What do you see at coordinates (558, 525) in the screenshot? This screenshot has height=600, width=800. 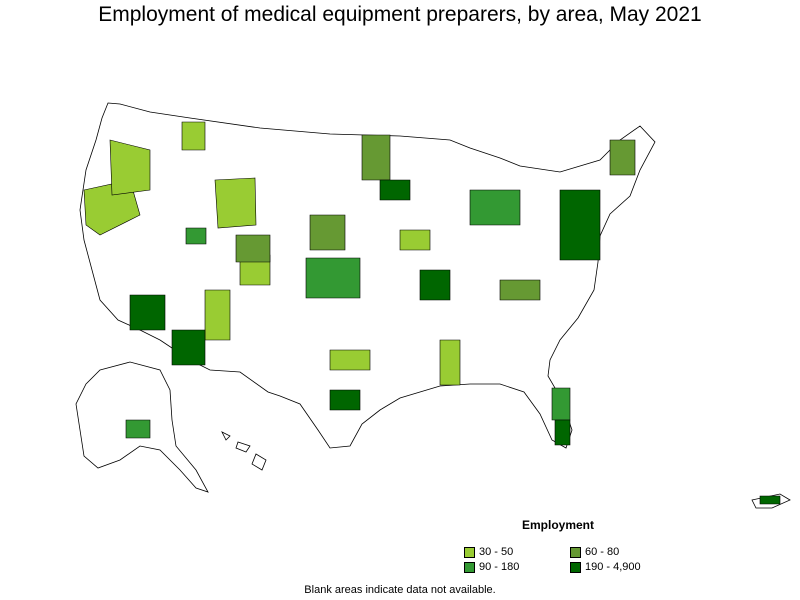 I see `legend-title: Employment` at bounding box center [558, 525].